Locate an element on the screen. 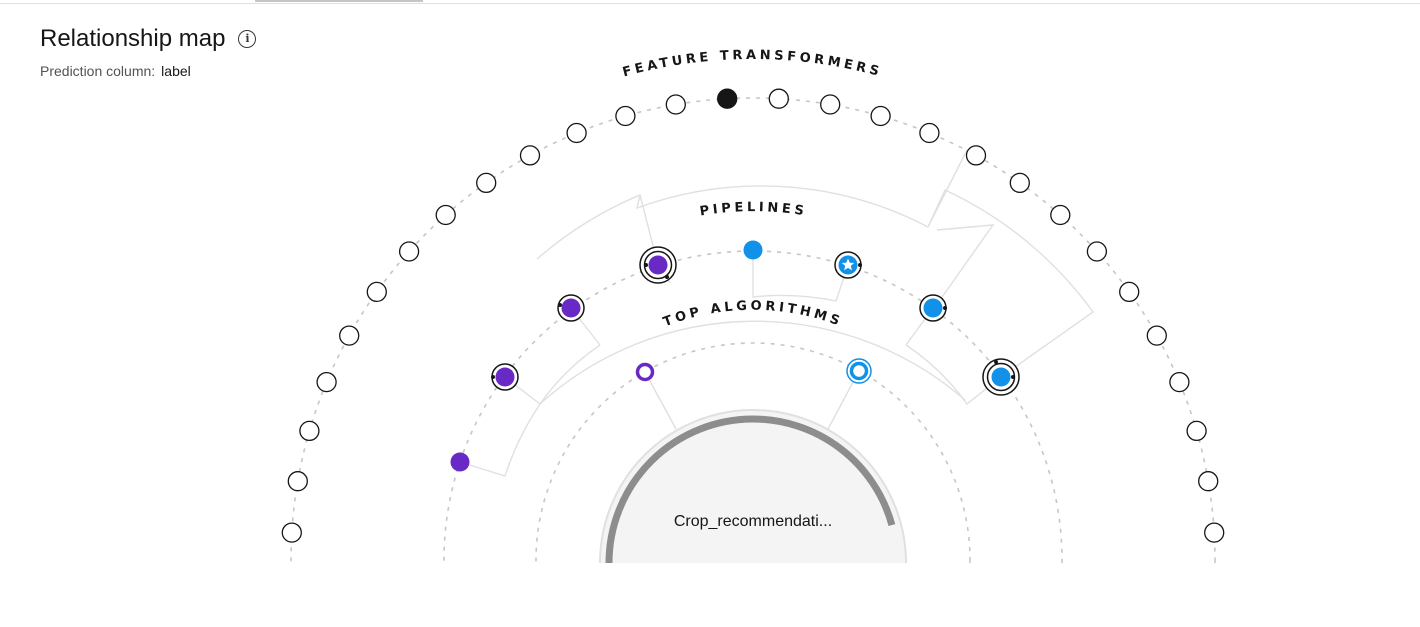  ring-top-algorithms is located at coordinates (753, 452).